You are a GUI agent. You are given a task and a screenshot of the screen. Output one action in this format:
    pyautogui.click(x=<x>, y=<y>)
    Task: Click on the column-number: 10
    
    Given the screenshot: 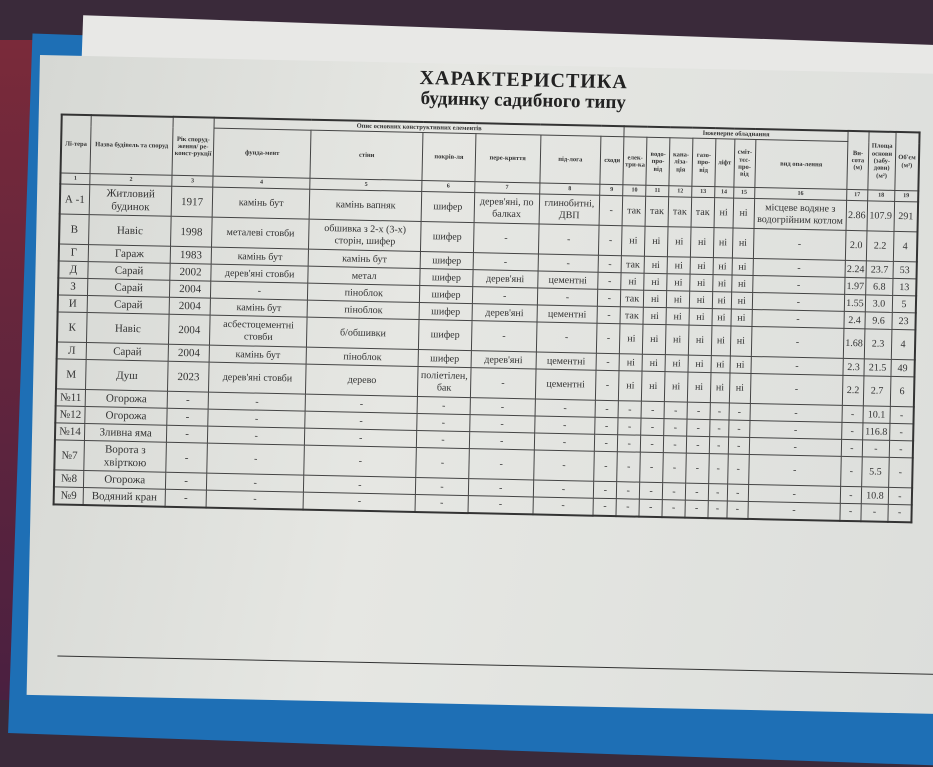 What is the action you would take?
    pyautogui.click(x=634, y=191)
    